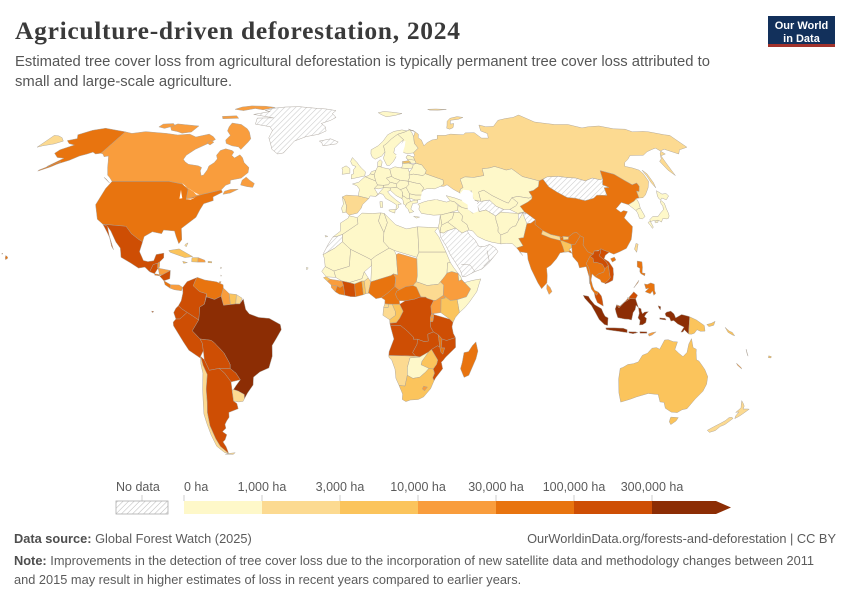 Image resolution: width=850 pixels, height=600 pixels. I want to click on svg-text: No data, so click(138, 487).